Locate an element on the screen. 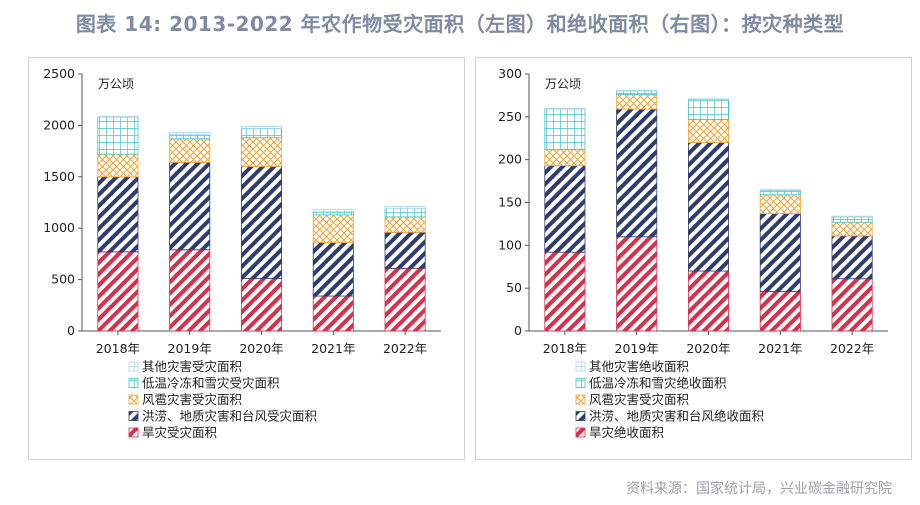 This screenshot has width=920, height=505. y-tick-label: 150 is located at coordinates (510, 202).